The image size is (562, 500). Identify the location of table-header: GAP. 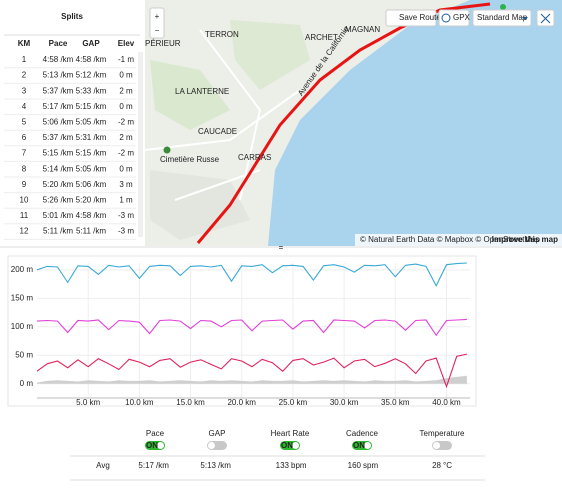
(91, 43).